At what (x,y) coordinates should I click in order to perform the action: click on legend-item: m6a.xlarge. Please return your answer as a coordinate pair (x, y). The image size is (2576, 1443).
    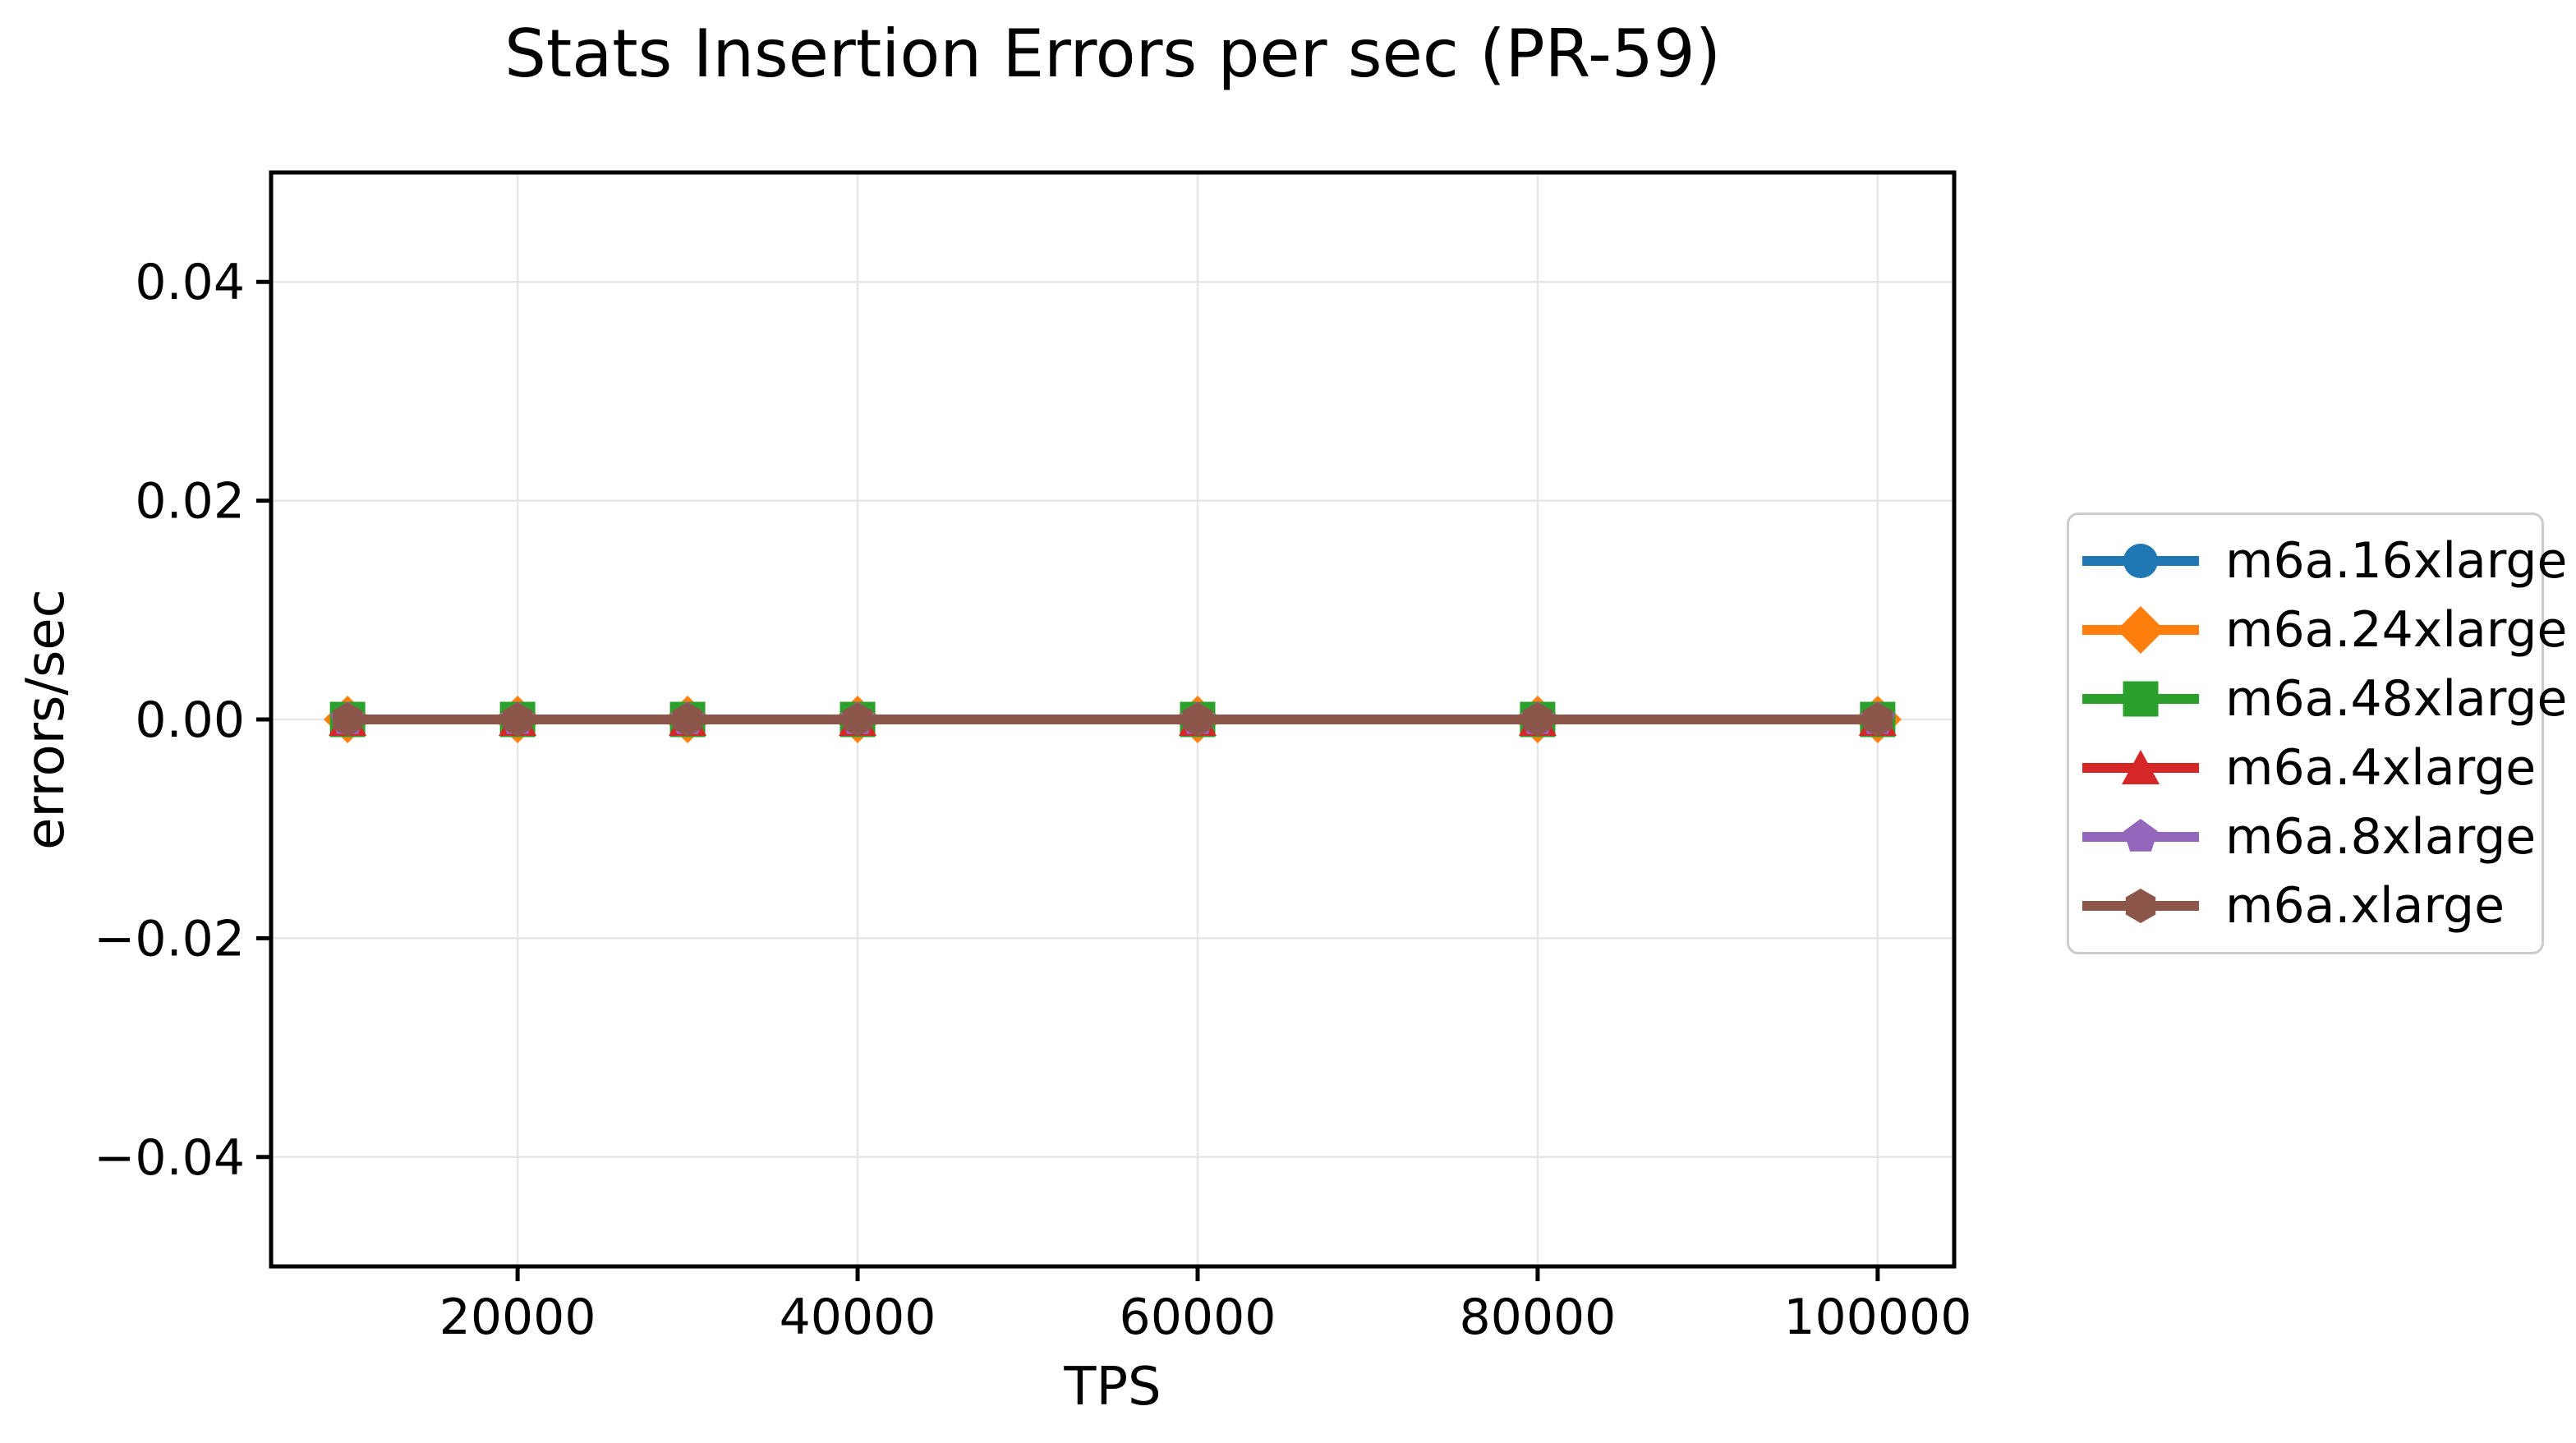
    Looking at the image, I should click on (2310, 906).